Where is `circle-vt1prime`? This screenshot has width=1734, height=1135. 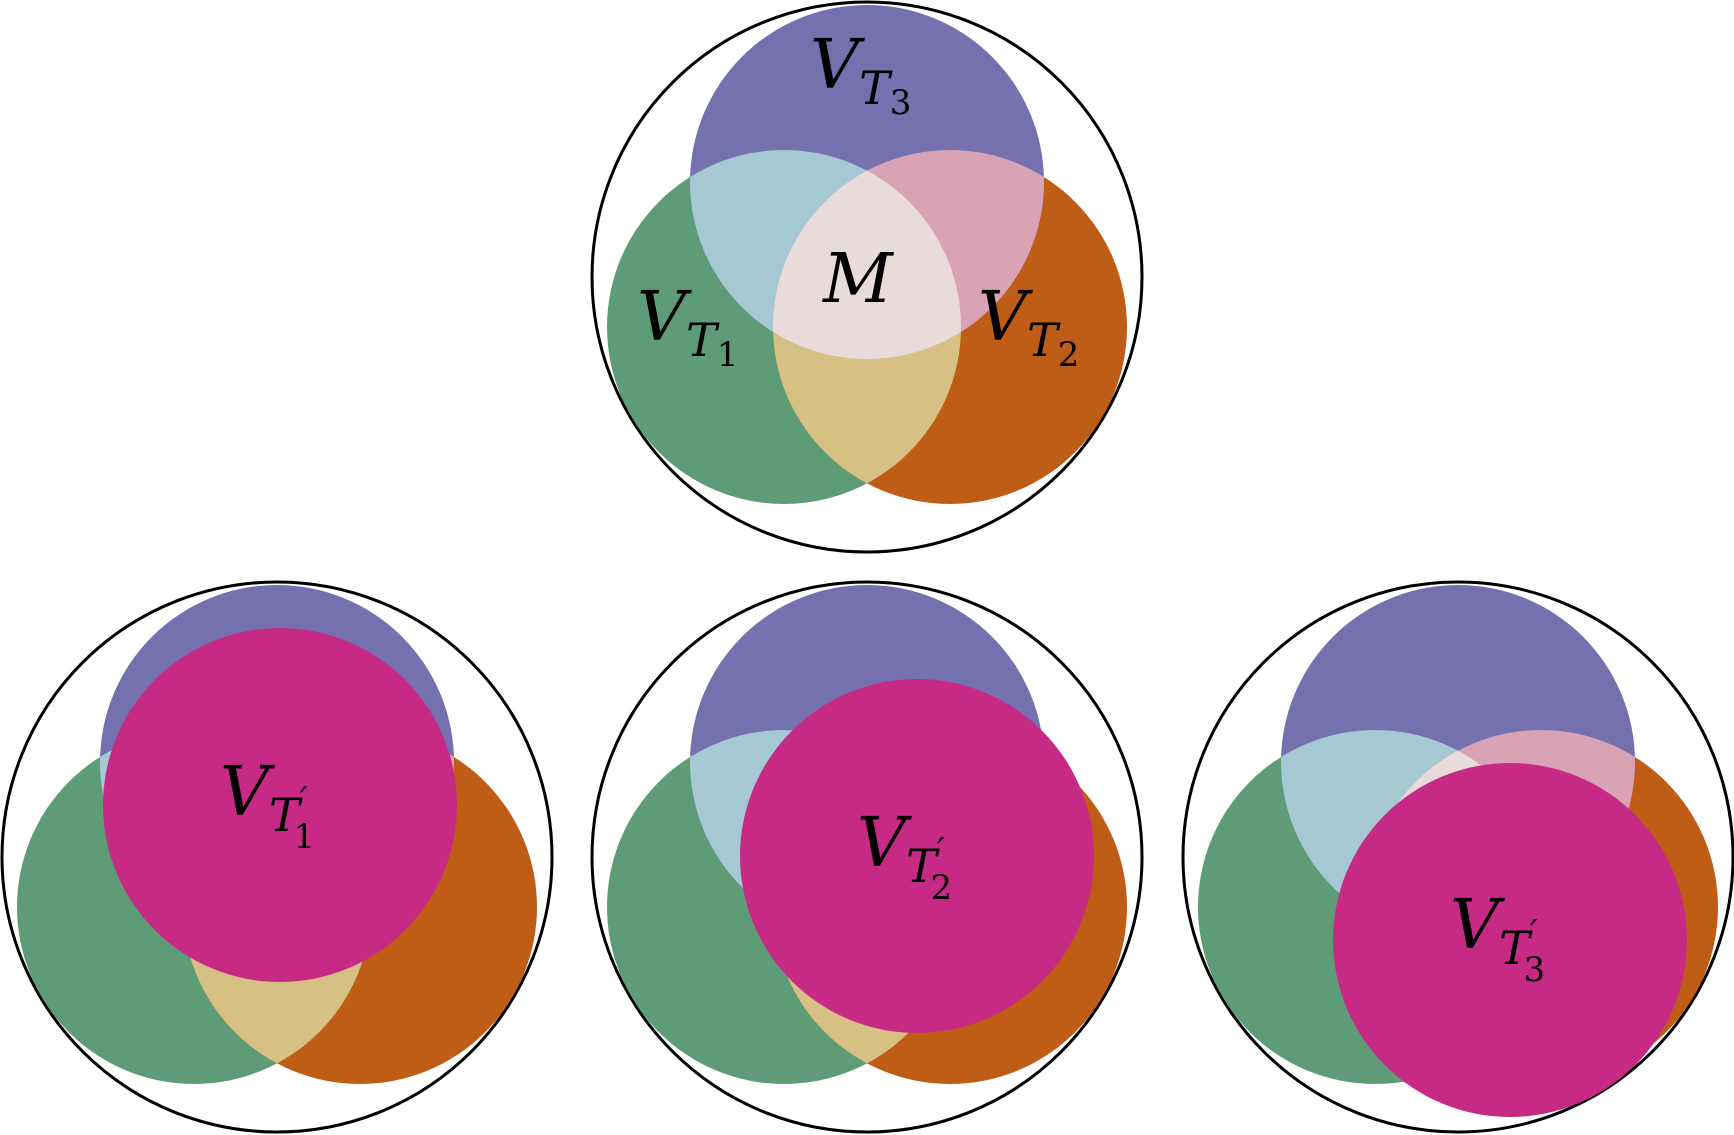 circle-vt1prime is located at coordinates (280, 805).